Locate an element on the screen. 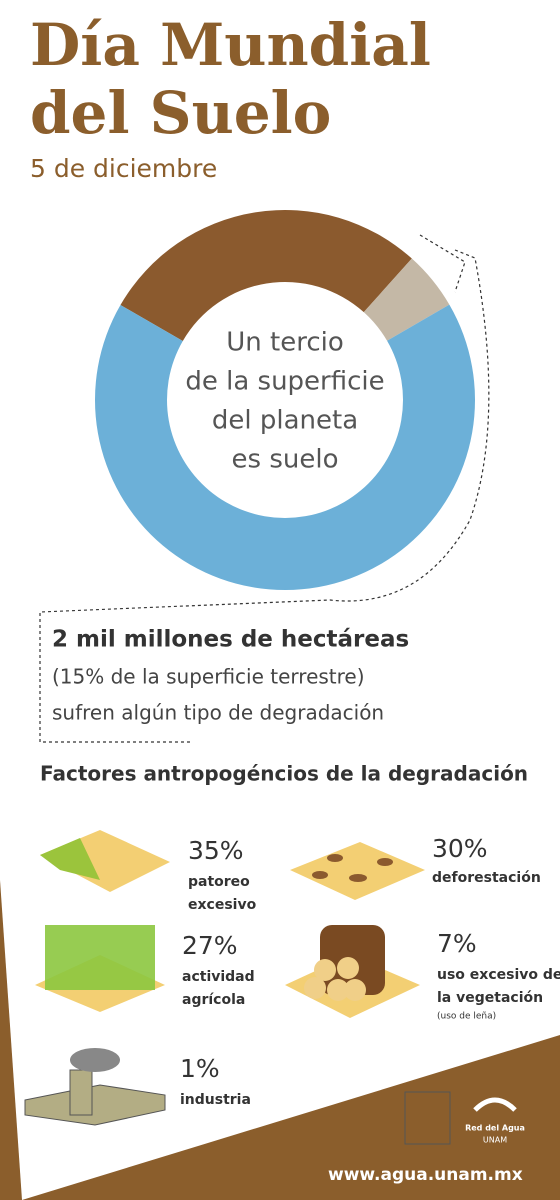 The image size is (560, 1200). callout-headline: 2 mil millones de hectáreas is located at coordinates (230, 640).